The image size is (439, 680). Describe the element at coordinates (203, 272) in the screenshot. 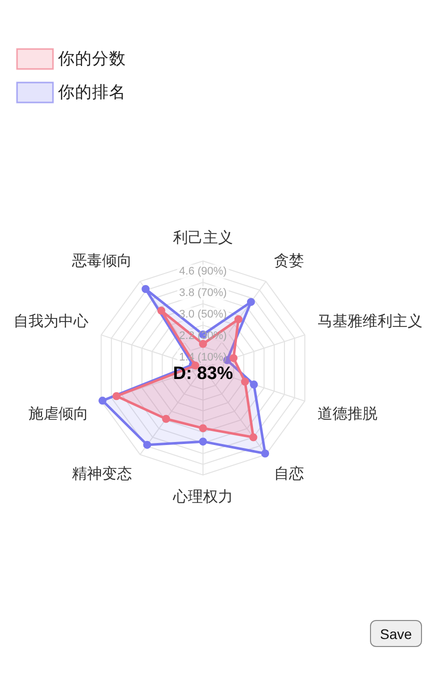

I see `y-tick-label: 4.6 (90%)` at that location.